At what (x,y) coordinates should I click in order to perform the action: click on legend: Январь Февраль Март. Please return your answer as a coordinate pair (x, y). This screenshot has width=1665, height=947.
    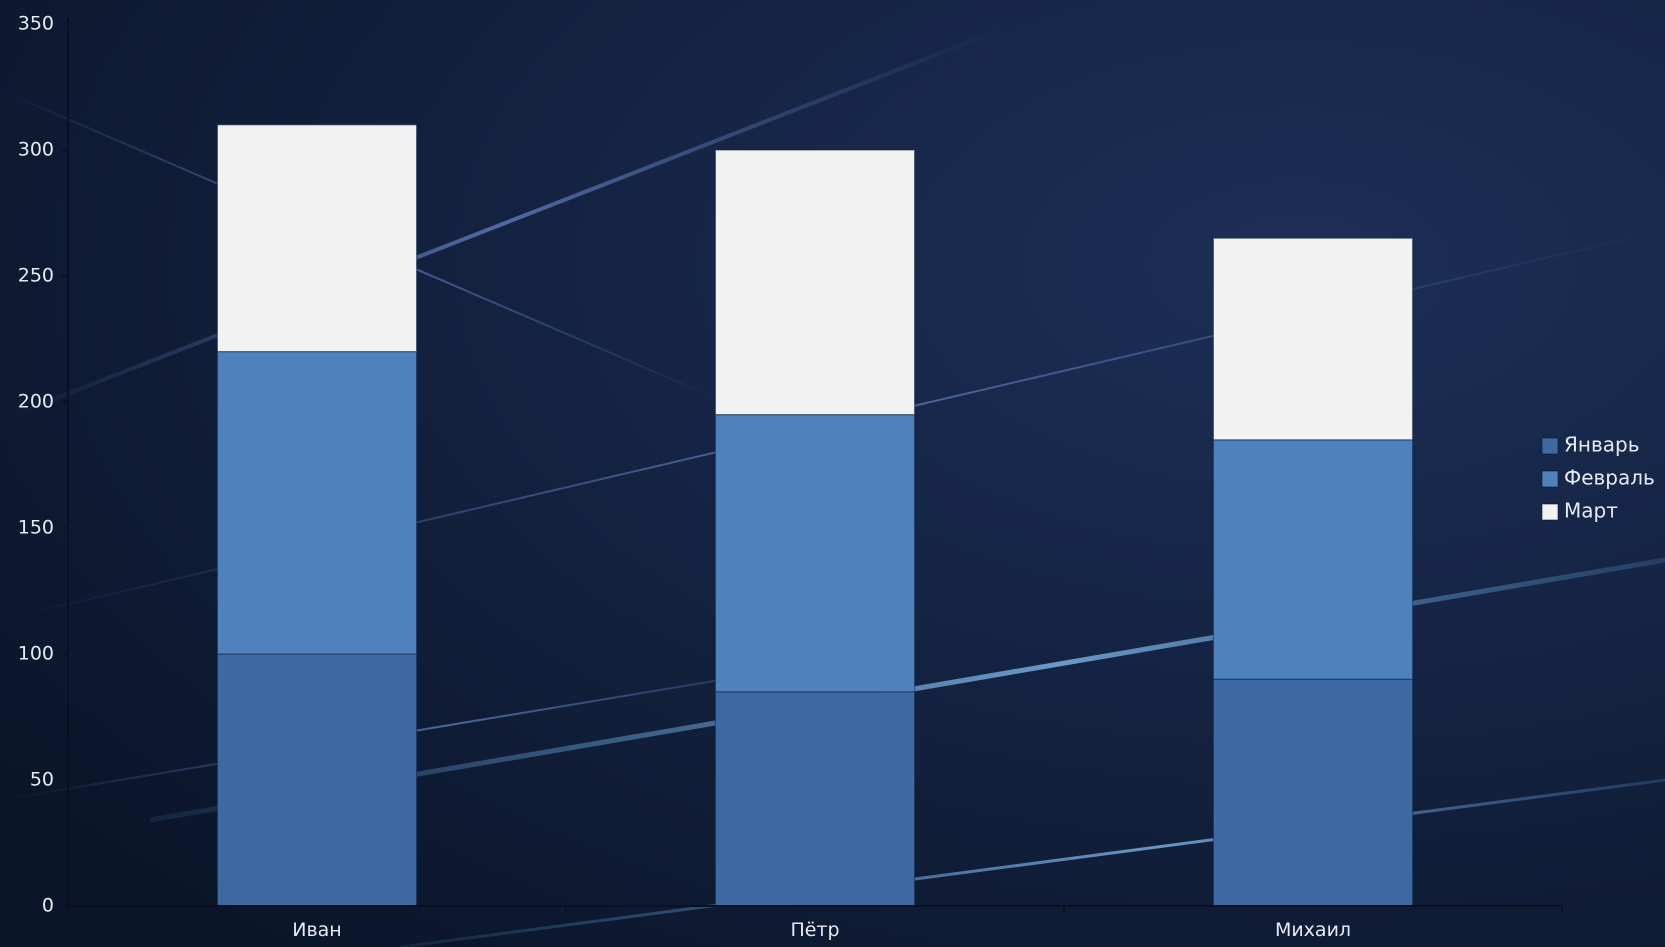
    Looking at the image, I should click on (1598, 478).